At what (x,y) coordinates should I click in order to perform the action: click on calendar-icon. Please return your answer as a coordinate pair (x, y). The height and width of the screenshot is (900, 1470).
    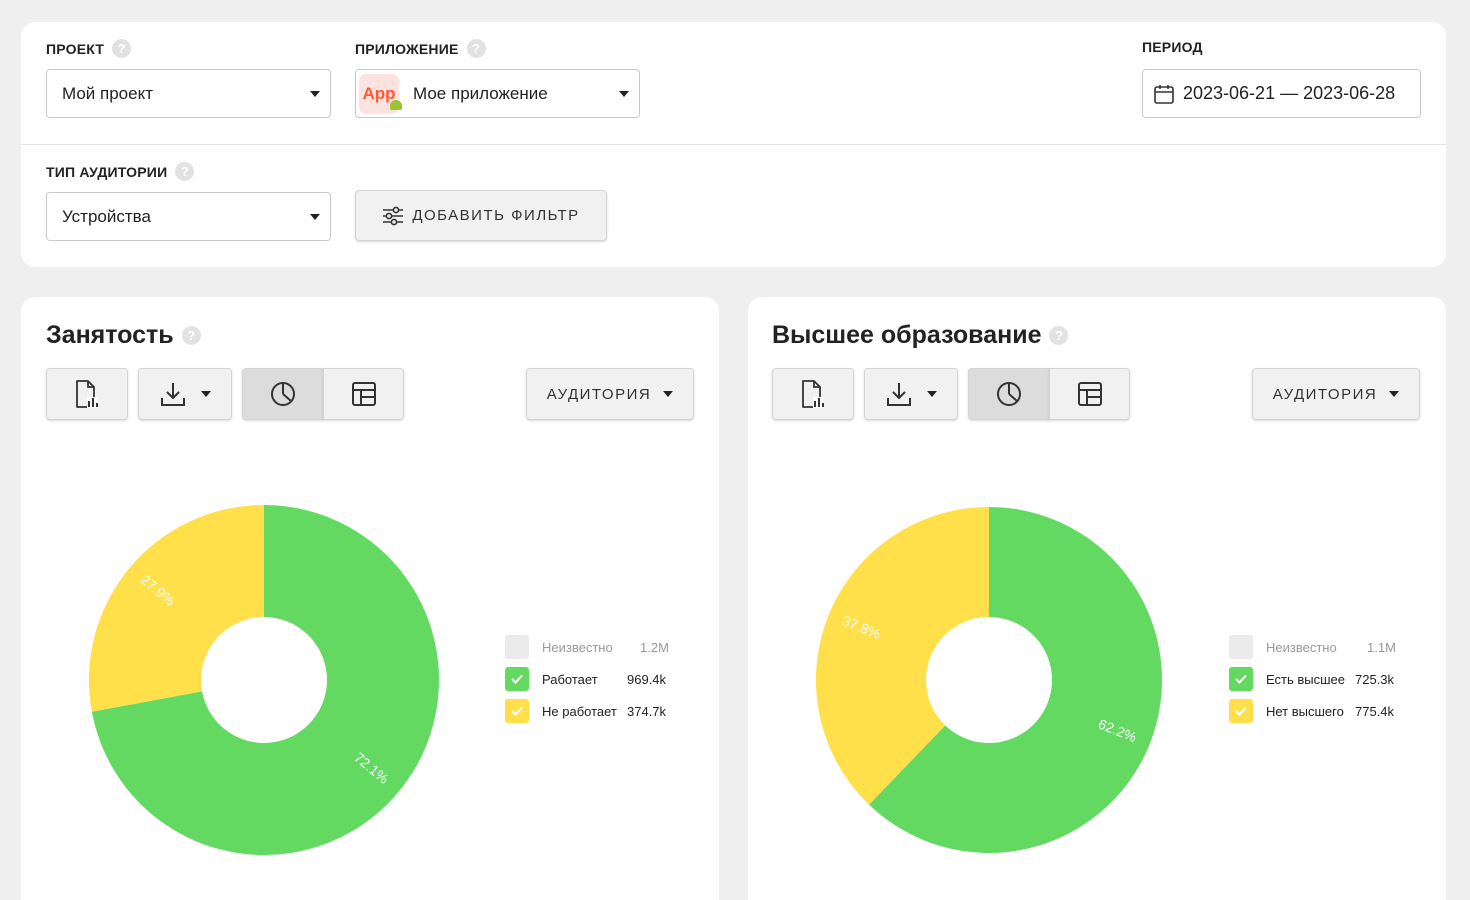
    Looking at the image, I should click on (1164, 94).